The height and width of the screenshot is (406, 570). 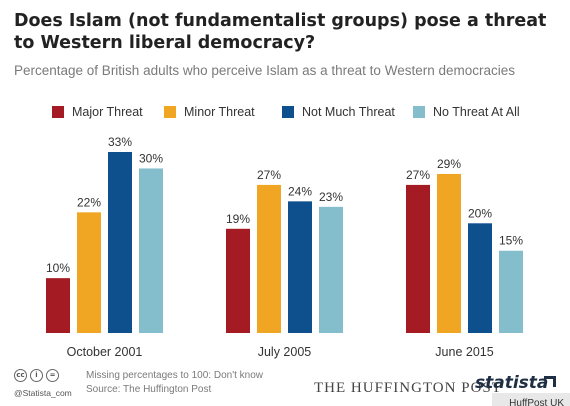 What do you see at coordinates (348, 112) in the screenshot?
I see `legend-label: Not Much Threat` at bounding box center [348, 112].